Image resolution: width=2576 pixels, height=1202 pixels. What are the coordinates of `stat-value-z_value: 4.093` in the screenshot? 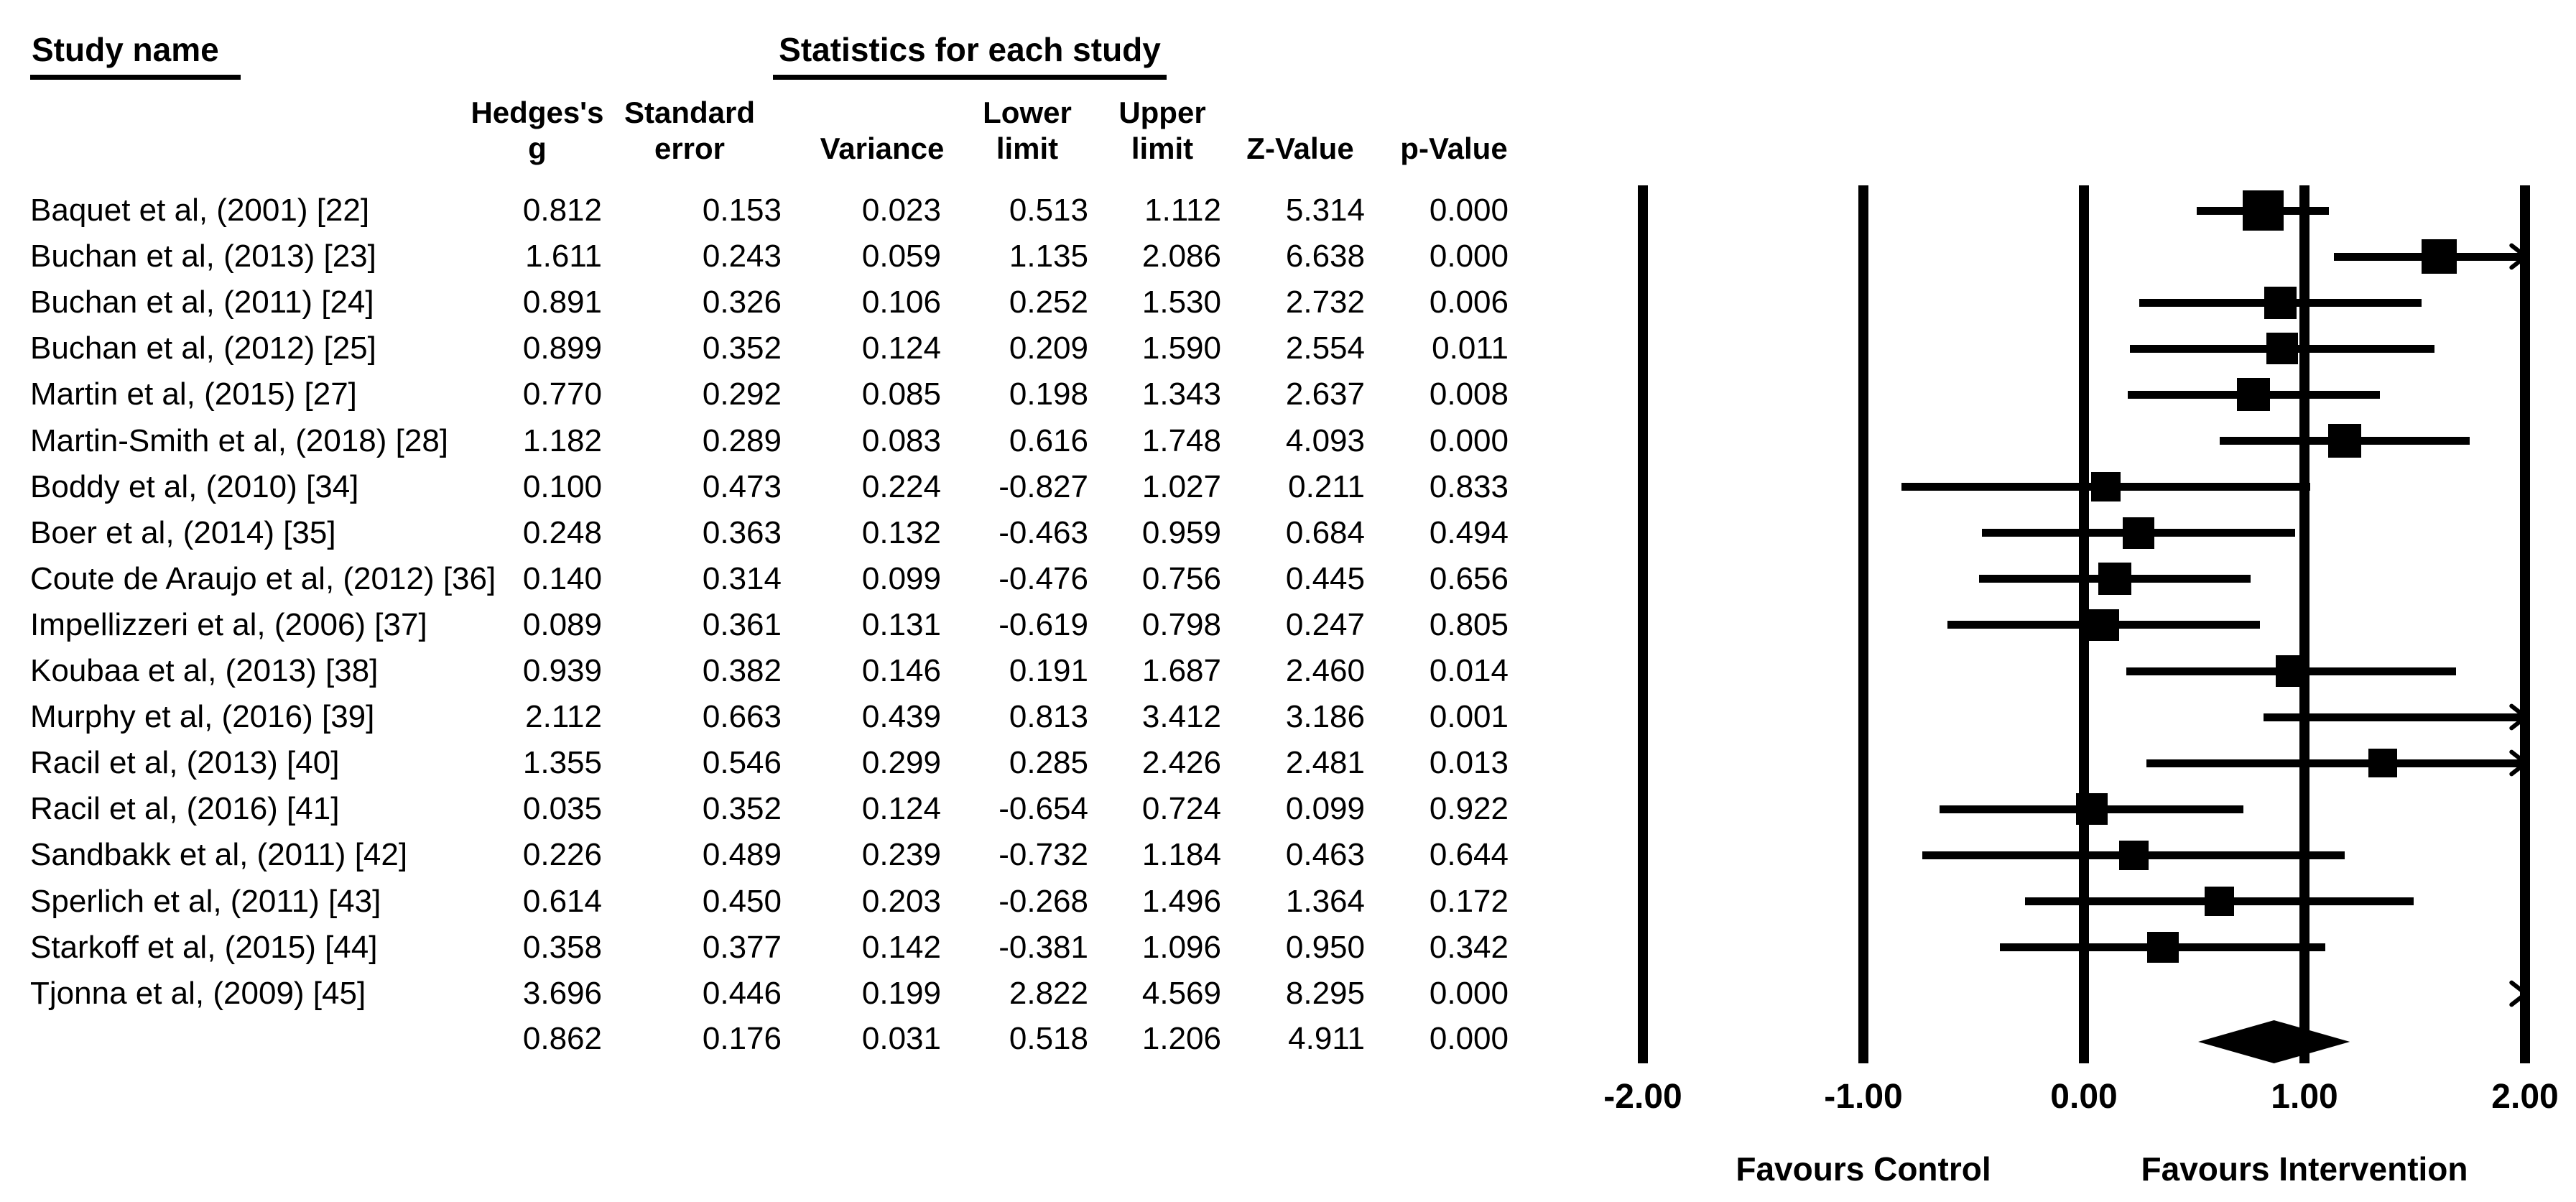 It's located at (1325, 440).